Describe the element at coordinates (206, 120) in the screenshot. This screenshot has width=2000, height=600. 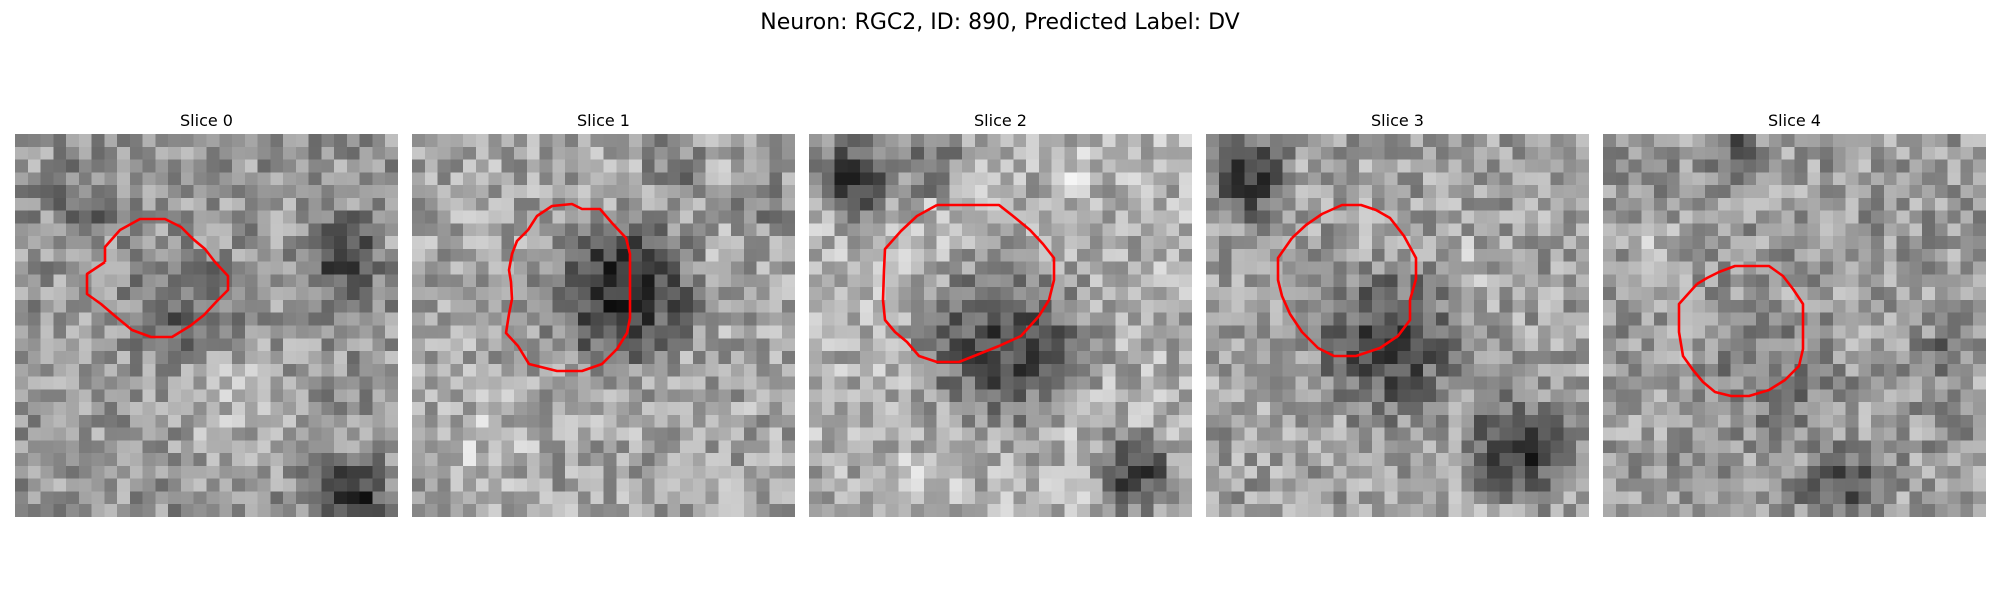
I see `slice-title-0: Slice 0` at that location.